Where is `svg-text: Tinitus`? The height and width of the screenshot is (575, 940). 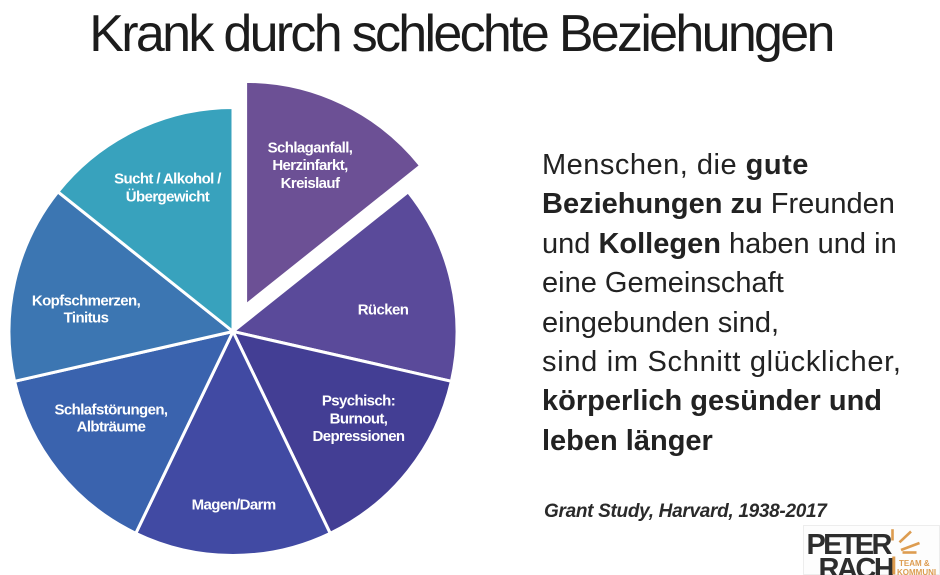
svg-text: Tinitus is located at coordinates (86, 318).